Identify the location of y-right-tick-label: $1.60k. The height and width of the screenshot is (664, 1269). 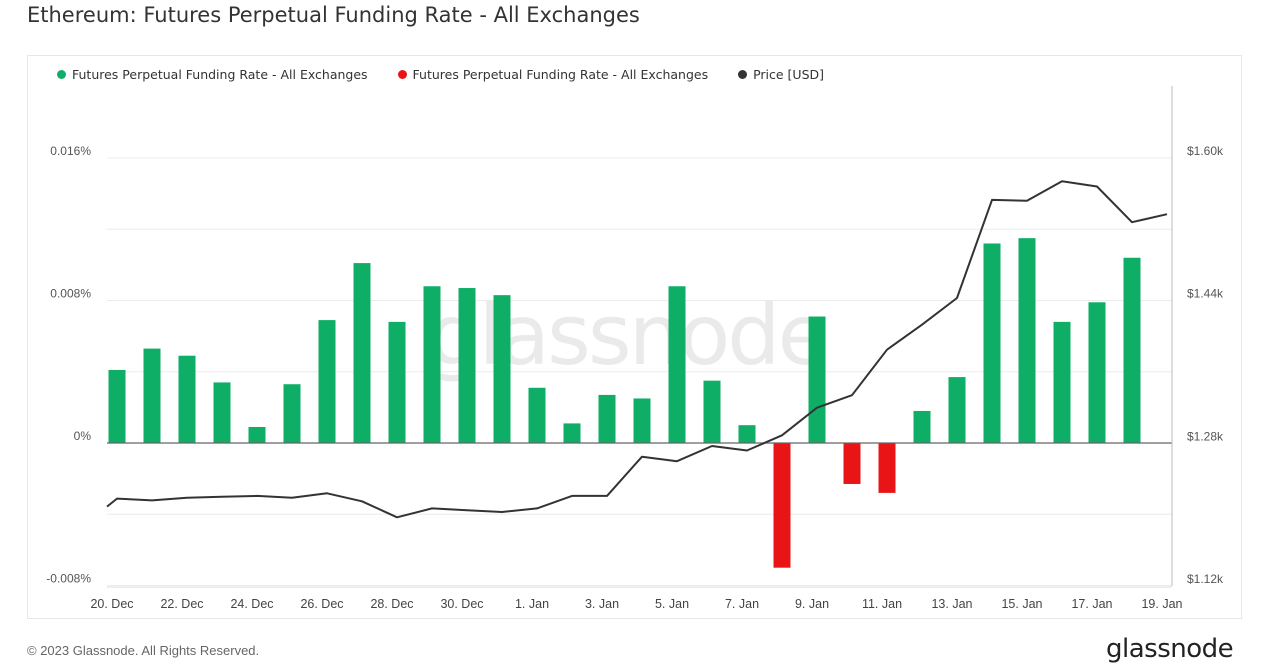
(1205, 151).